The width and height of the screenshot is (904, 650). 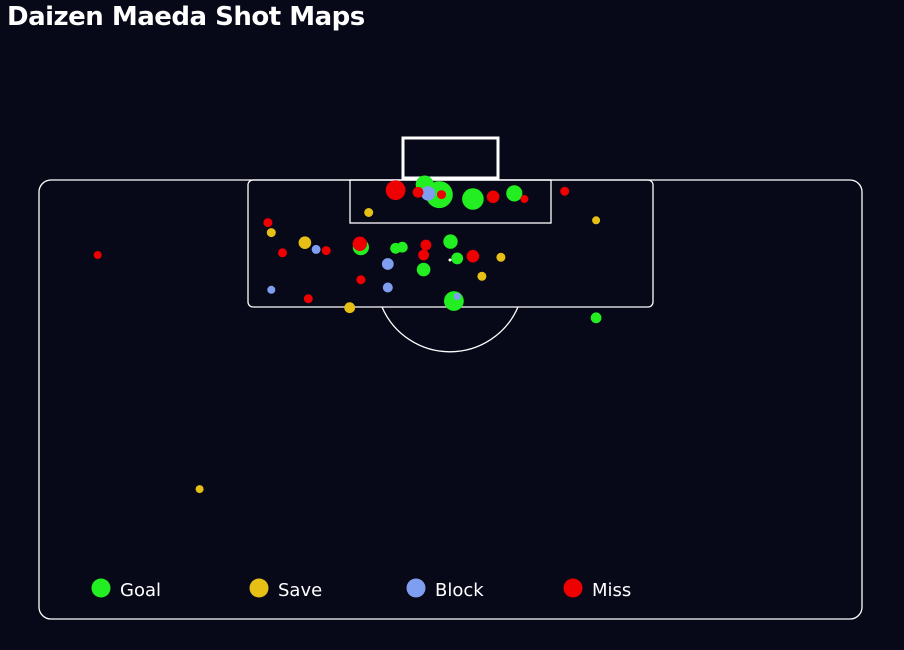 What do you see at coordinates (300, 590) in the screenshot?
I see `legend-label-save: Save` at bounding box center [300, 590].